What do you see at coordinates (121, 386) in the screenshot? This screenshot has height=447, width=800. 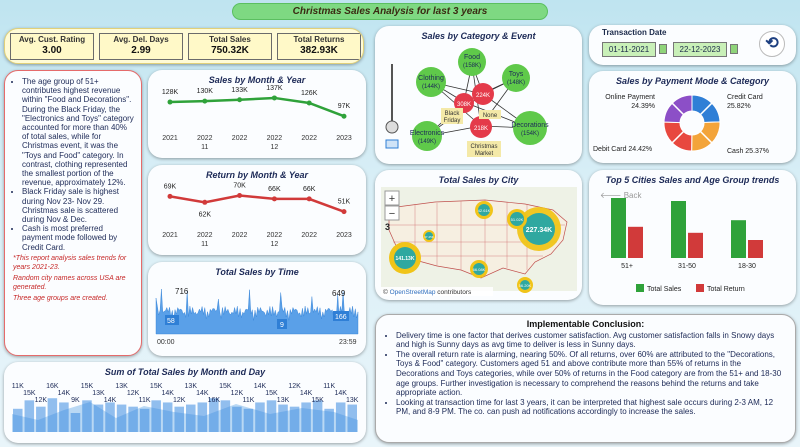 I see `bar-label: 13K` at bounding box center [121, 386].